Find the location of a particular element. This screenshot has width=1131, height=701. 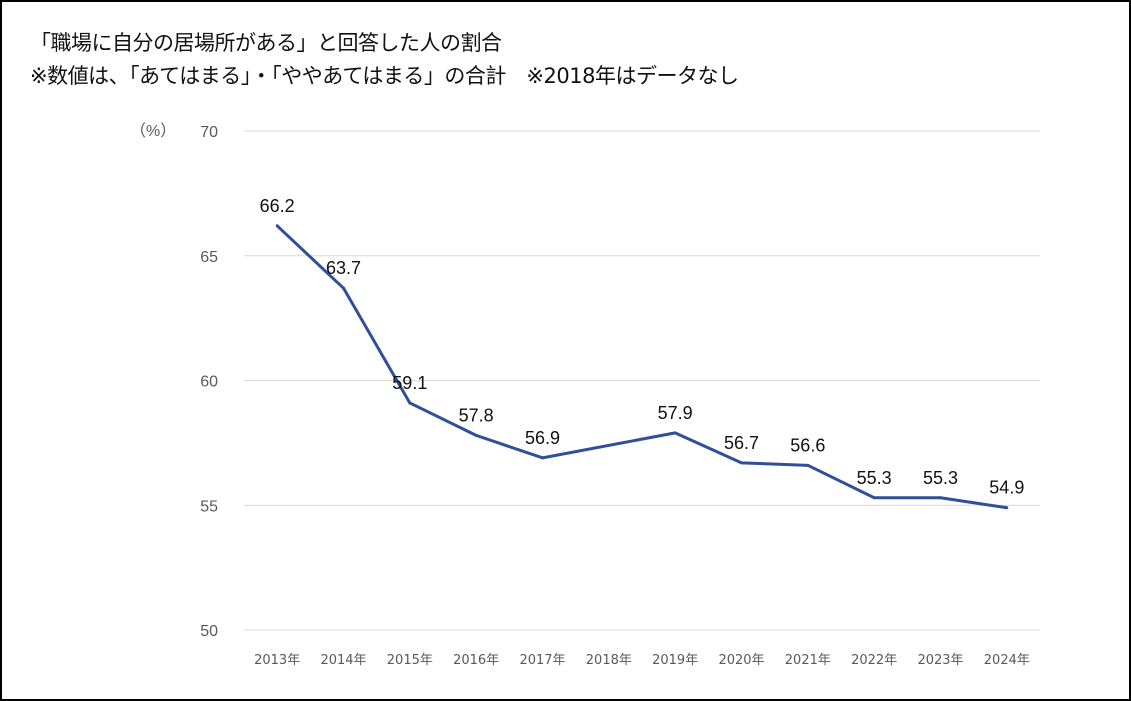

y-axis-label: （%） is located at coordinates (153, 131).